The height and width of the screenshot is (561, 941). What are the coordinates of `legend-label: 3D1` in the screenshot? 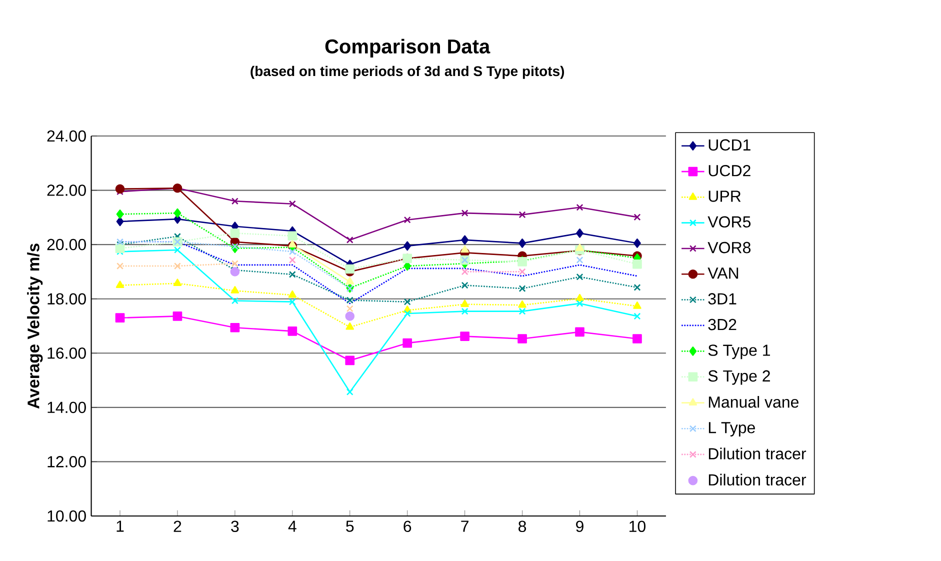 It's located at (722, 298).